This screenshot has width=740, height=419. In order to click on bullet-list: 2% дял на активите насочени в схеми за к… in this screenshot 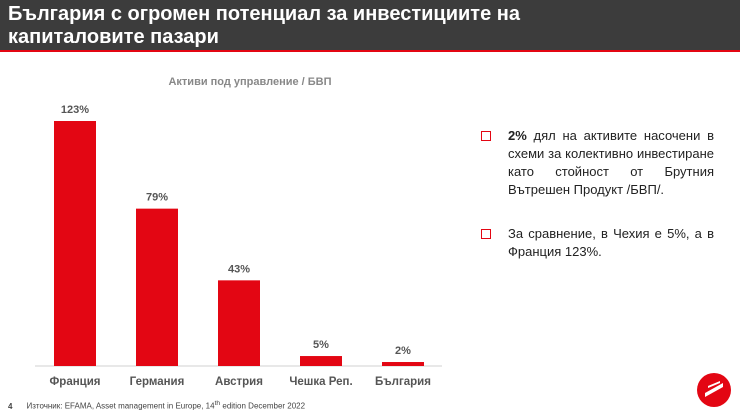, I will do `click(596, 207)`.